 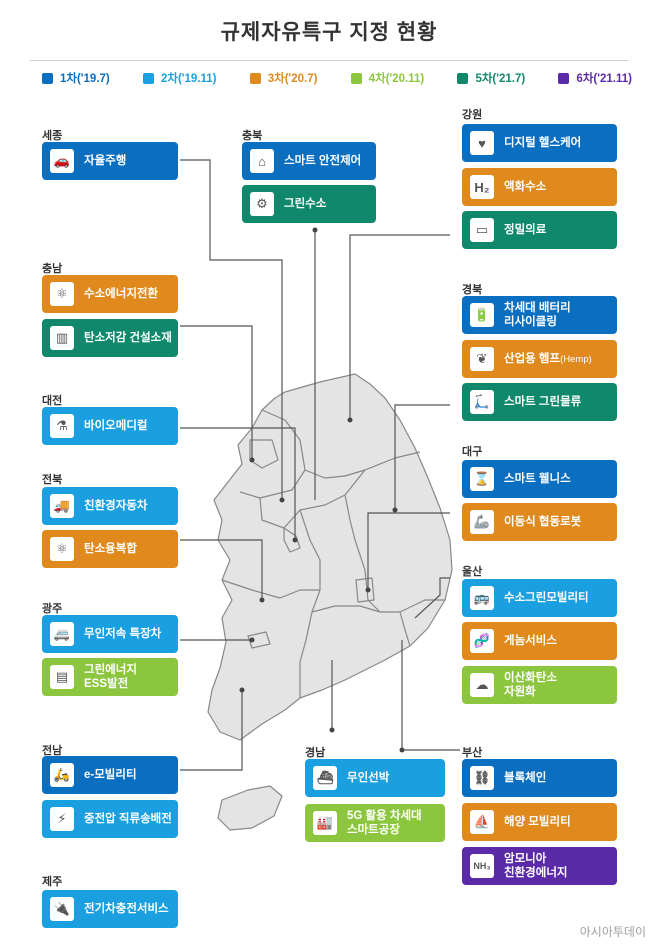 I want to click on jeju-outline, so click(x=250, y=808).